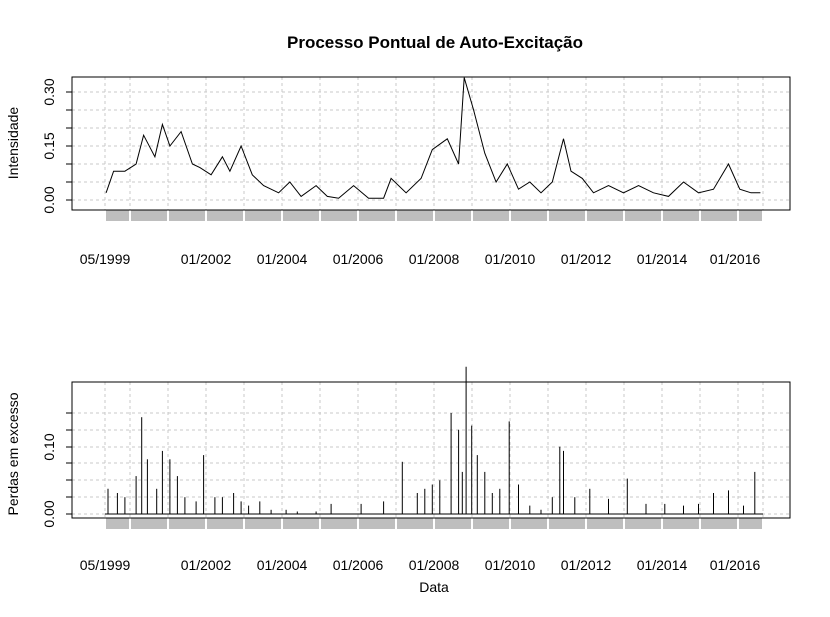 This screenshot has height=617, width=830. I want to click on y-tick-label: 0.15, so click(49, 145).